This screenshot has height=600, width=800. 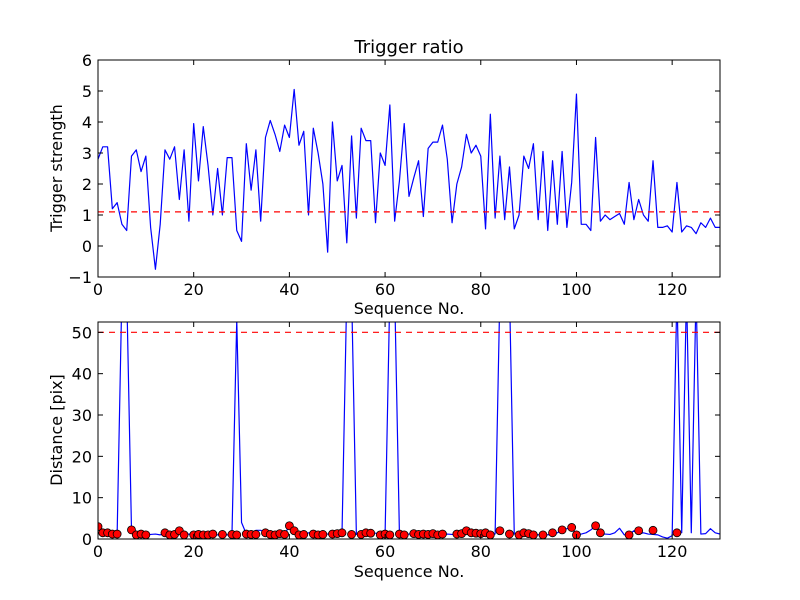 I want to click on distance-x-tick-label: 60, so click(x=385, y=551).